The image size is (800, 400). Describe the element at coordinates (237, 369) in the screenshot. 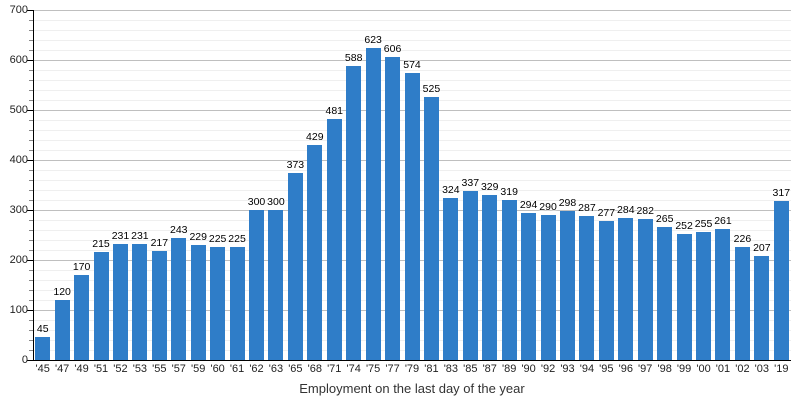

I see `x-tick-label: '61` at that location.